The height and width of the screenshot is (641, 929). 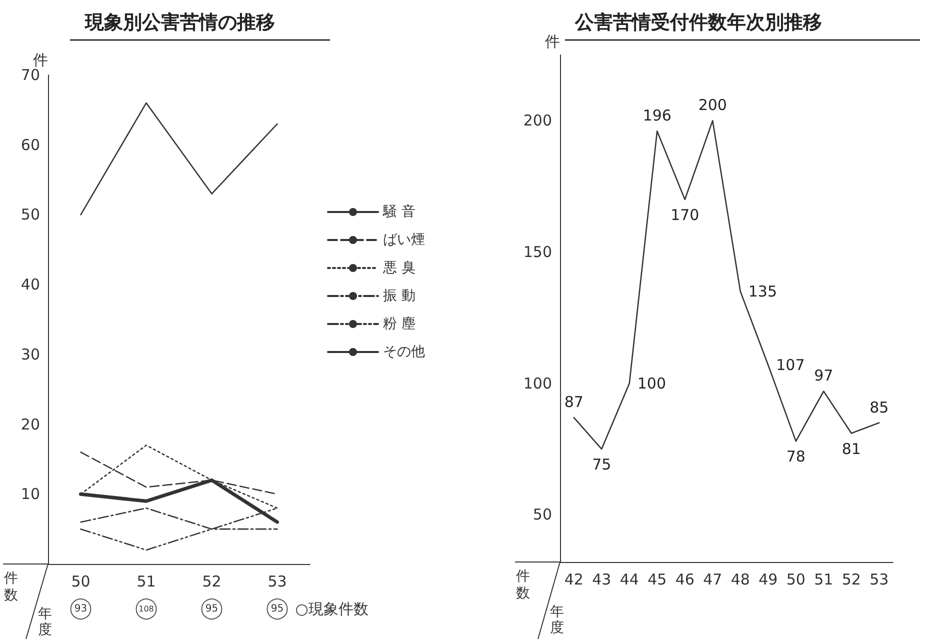 I want to click on text: 108, so click(x=146, y=609).